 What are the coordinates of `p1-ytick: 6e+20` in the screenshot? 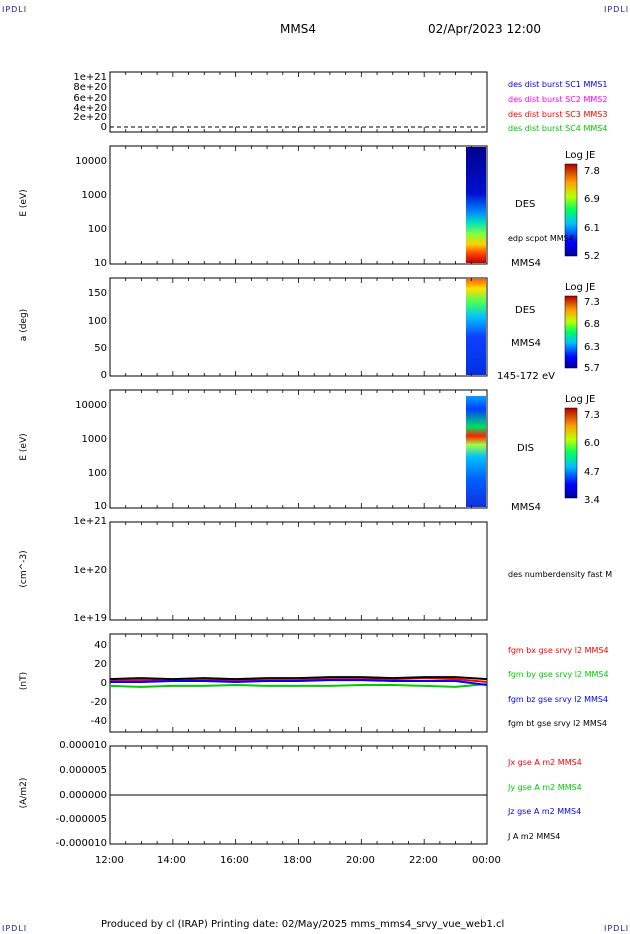 It's located at (90, 98).